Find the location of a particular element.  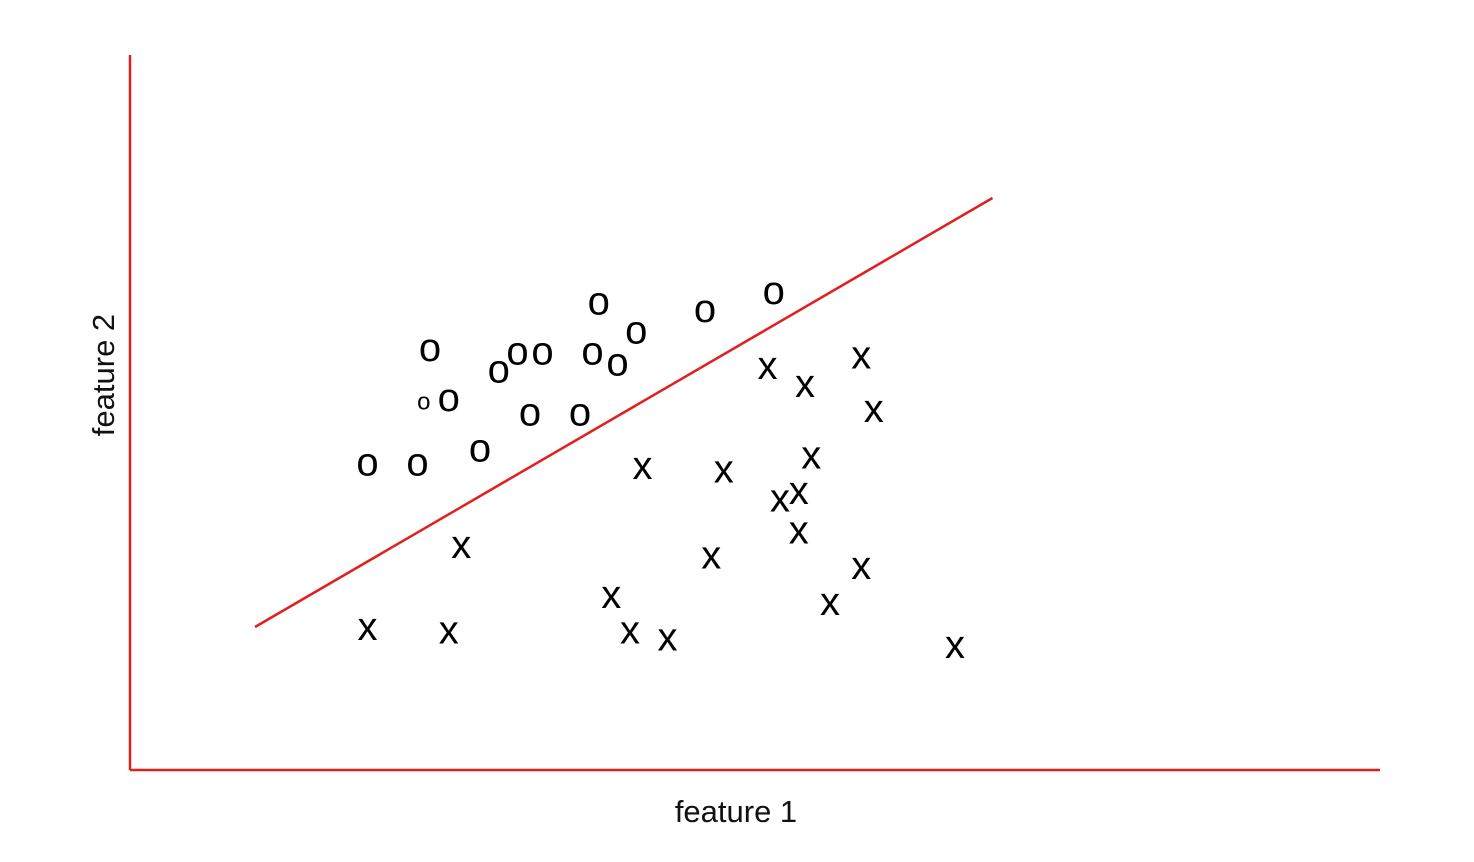

o-marker-9: o is located at coordinates (530, 413).